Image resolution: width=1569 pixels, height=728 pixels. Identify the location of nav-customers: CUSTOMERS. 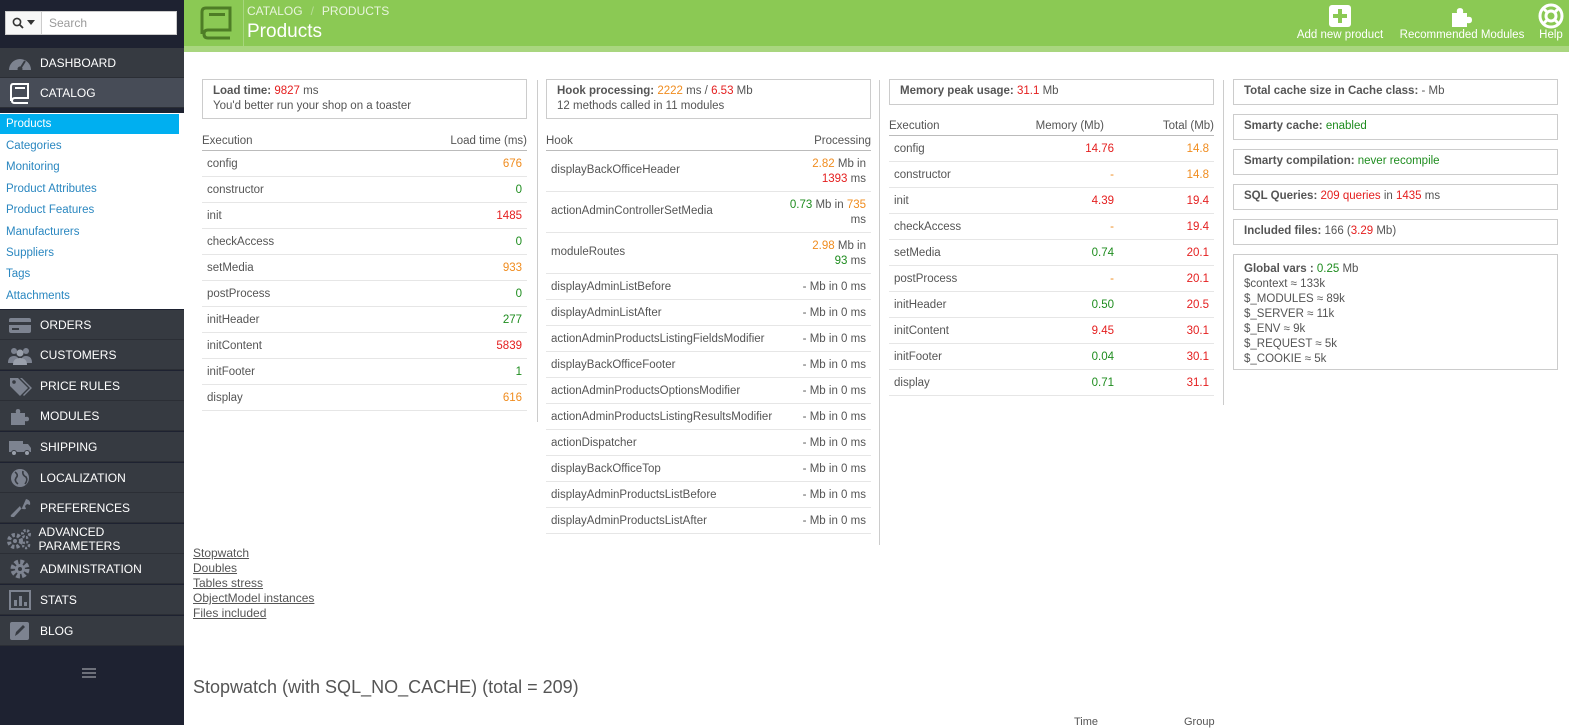
(92, 355).